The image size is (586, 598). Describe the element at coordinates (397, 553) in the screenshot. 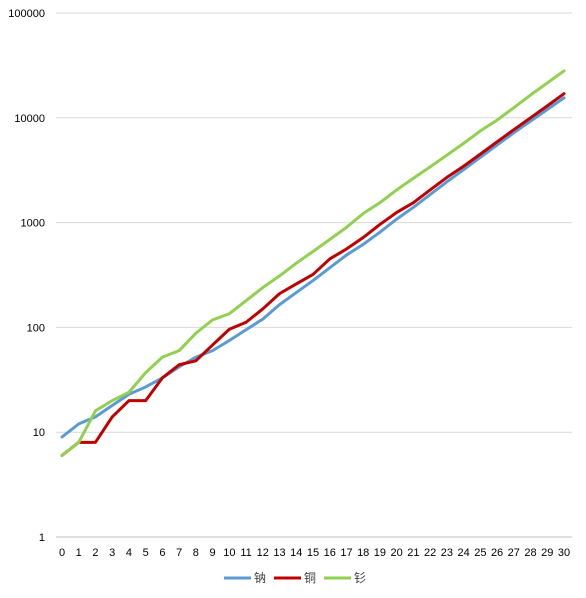

I see `x-tick-label: 20` at that location.